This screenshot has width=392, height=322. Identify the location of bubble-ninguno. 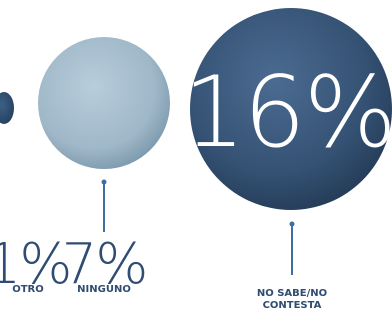
(104, 103).